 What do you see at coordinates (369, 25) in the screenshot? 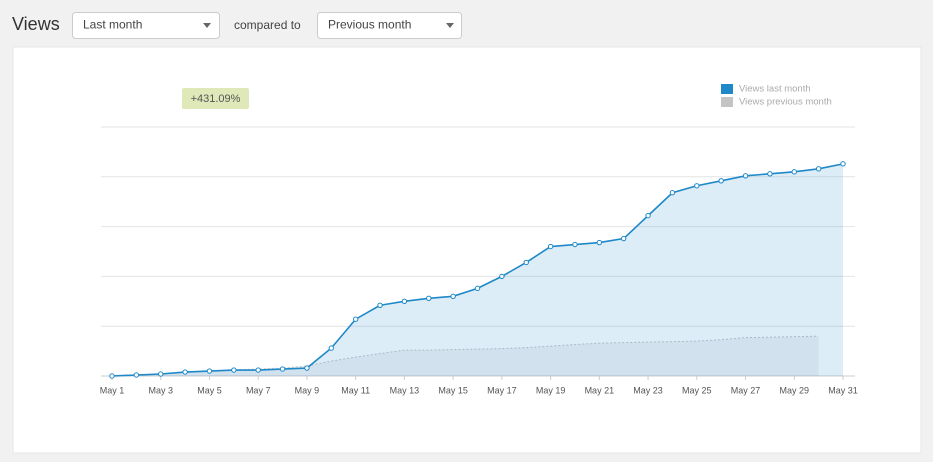
I see `compare-period-label: Previous month` at bounding box center [369, 25].